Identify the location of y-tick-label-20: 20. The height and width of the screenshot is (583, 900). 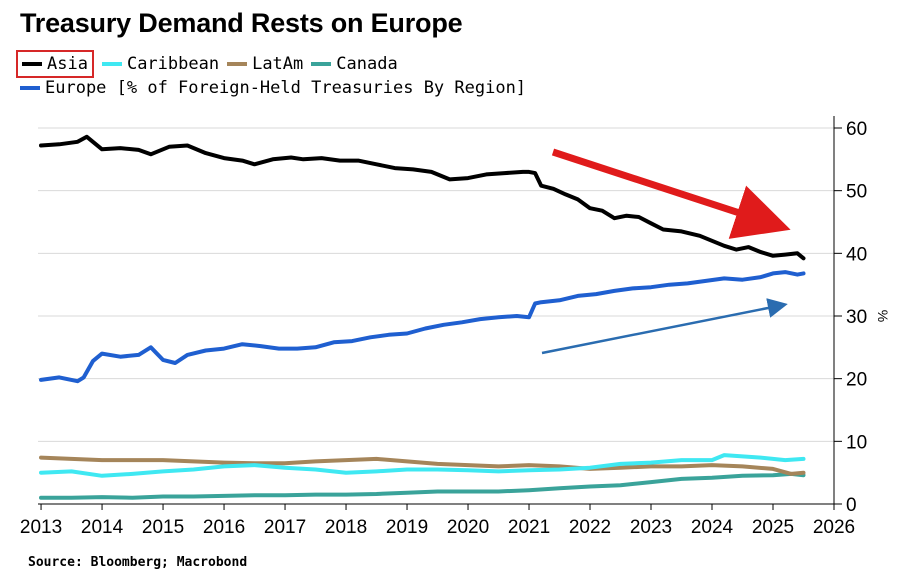
(856, 380).